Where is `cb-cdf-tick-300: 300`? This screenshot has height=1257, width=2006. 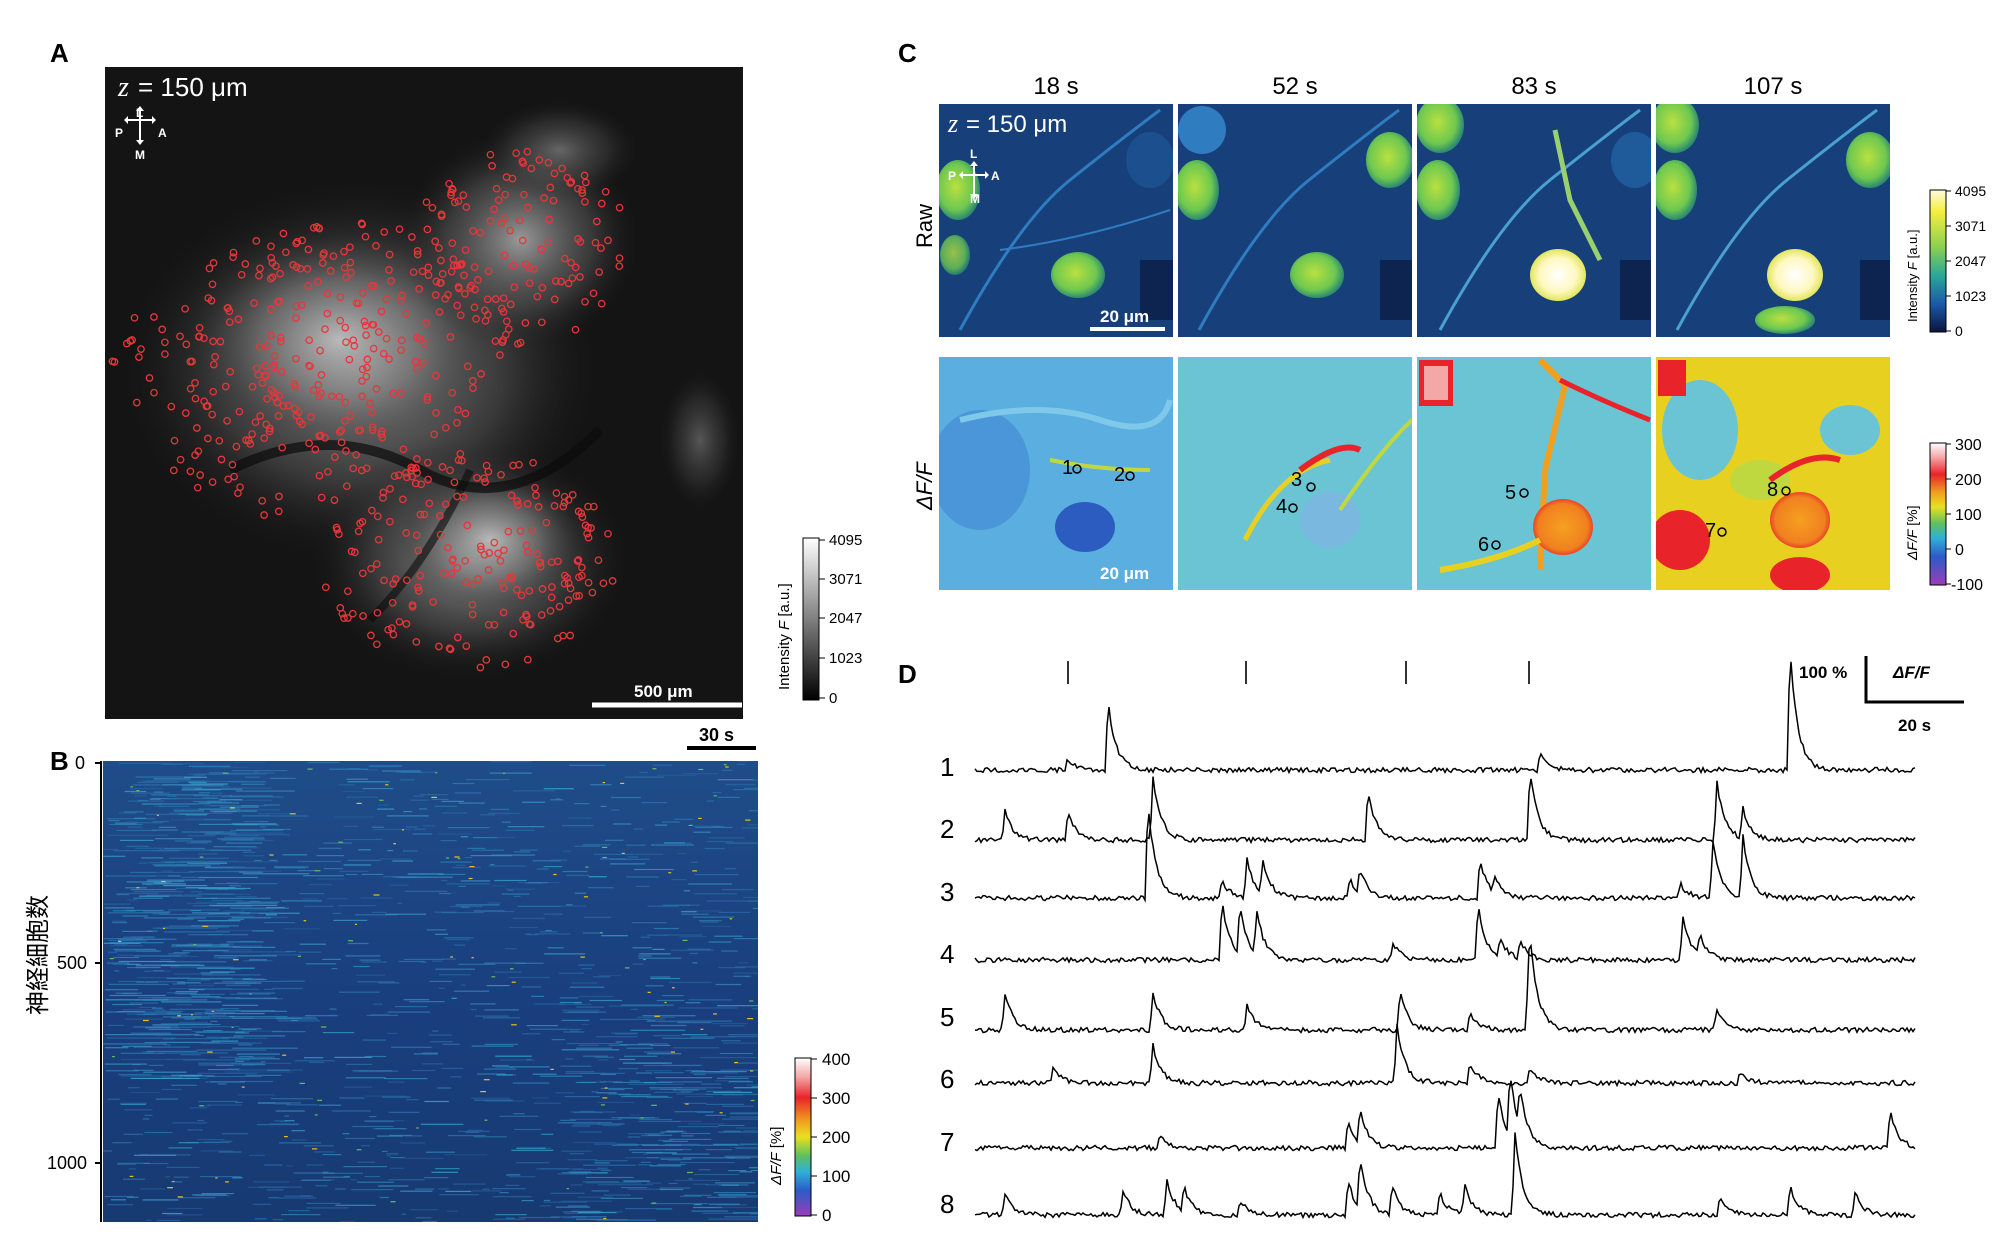
cb-cdf-tick-300: 300 is located at coordinates (1968, 445).